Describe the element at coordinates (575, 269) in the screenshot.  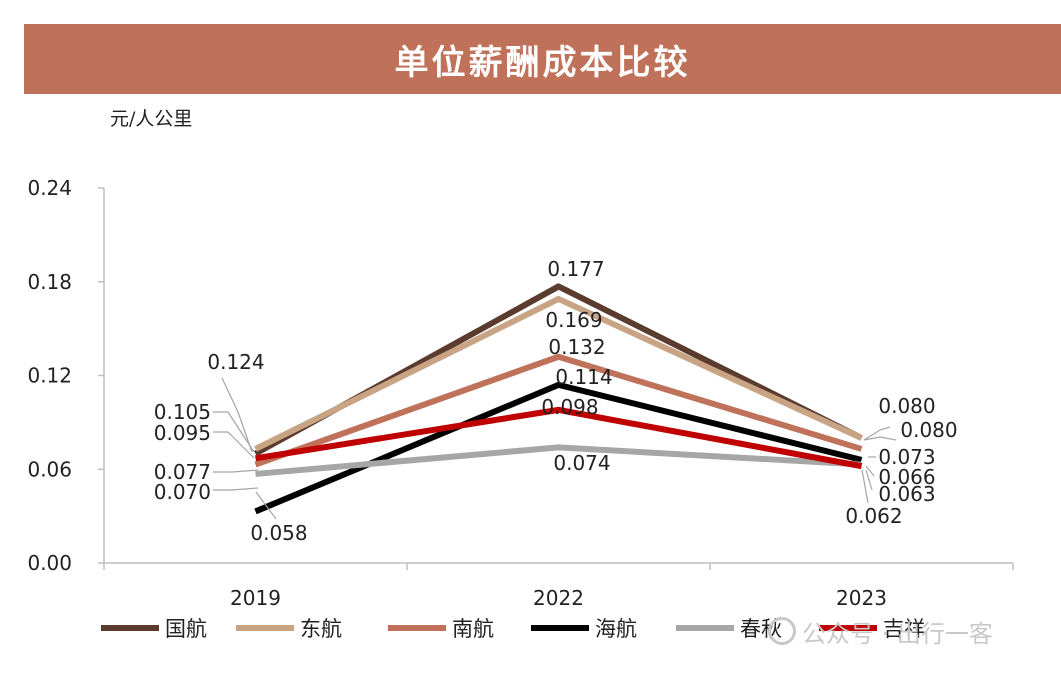
I see `data-label: 0.177` at that location.